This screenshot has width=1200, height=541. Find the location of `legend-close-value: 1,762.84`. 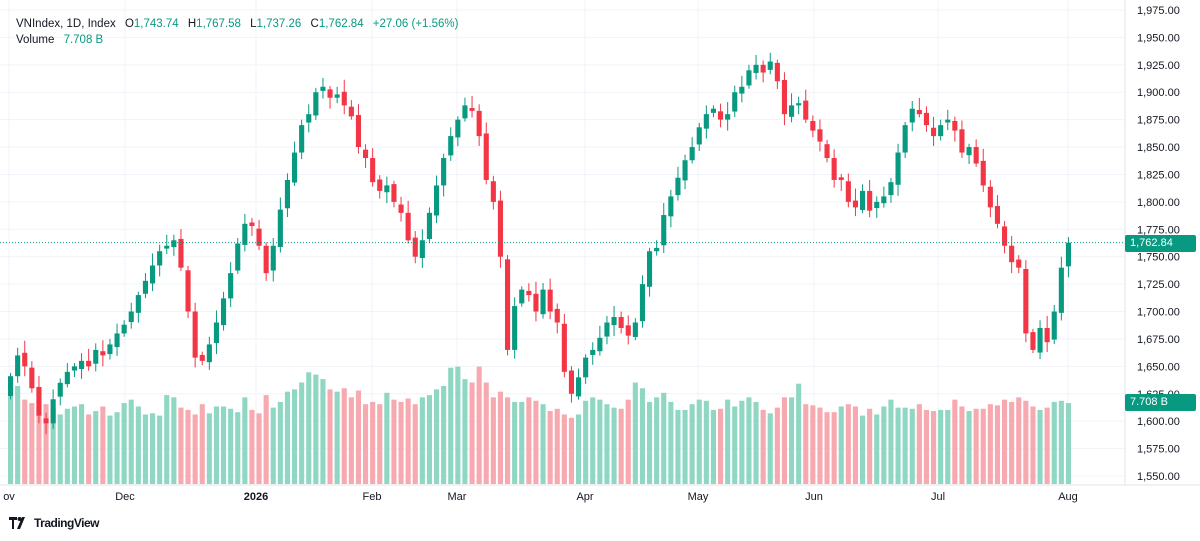

legend-close-value: 1,762.84 is located at coordinates (341, 24).